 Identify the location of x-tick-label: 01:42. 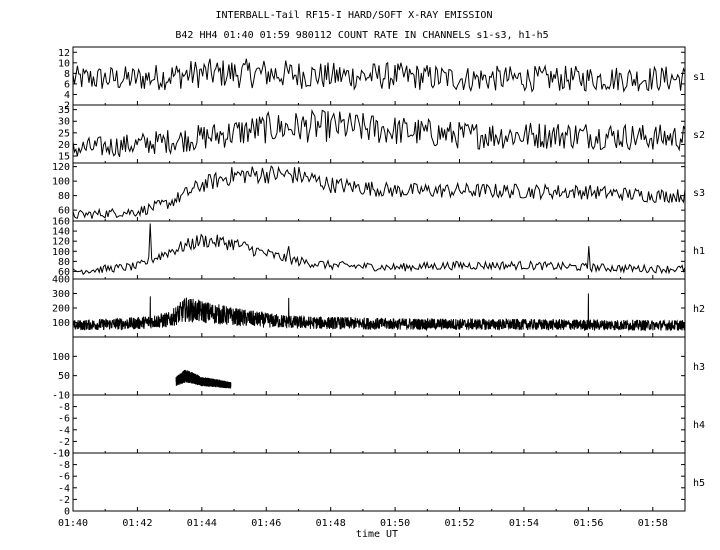
(137, 523).